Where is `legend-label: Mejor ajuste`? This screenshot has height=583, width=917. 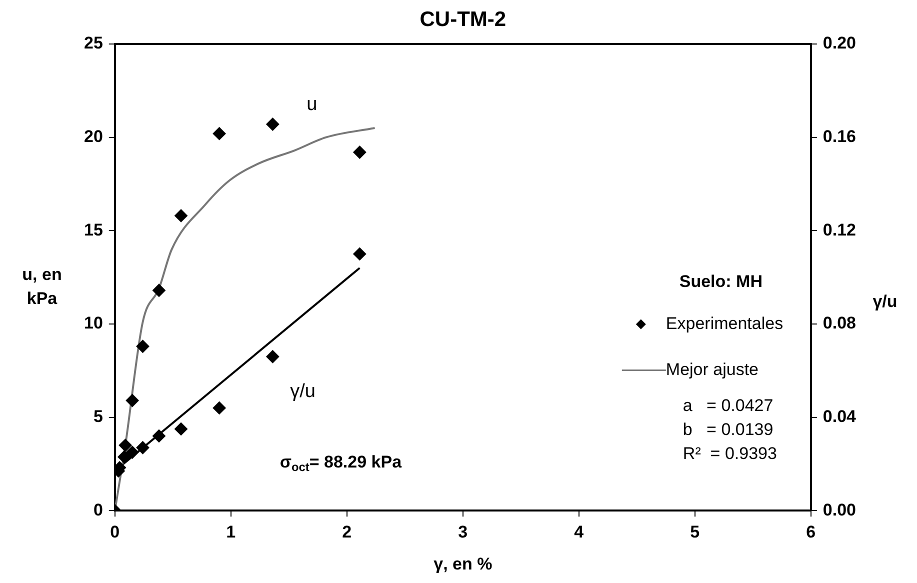 legend-label: Mejor ajuste is located at coordinates (712, 369).